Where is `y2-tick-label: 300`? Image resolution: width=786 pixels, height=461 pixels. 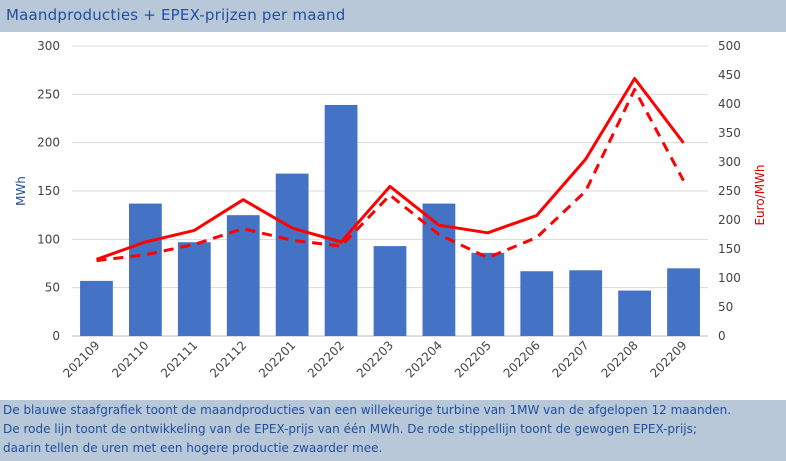 y2-tick-label: 300 is located at coordinates (729, 162).